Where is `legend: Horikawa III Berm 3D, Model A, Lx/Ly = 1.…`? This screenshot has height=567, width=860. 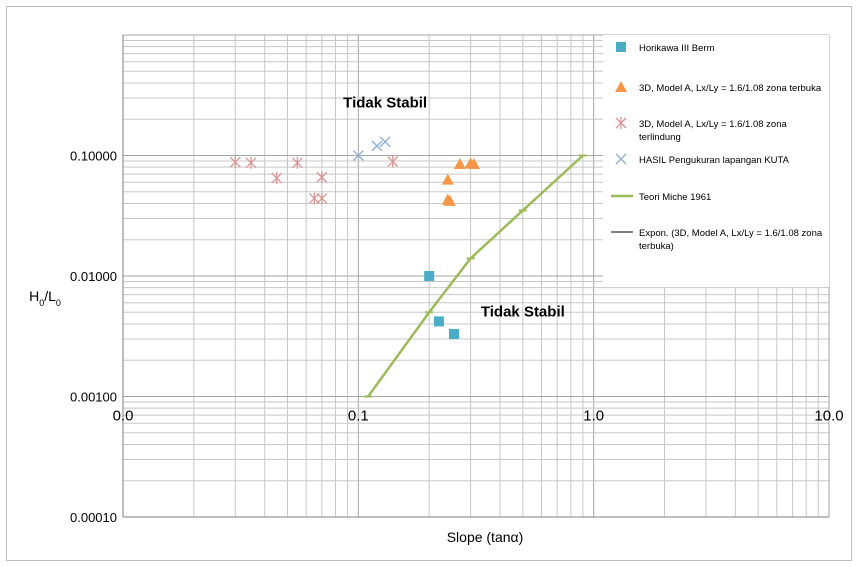
legend: Horikawa III Berm 3D, Model A, Lx/Ly = 1.… is located at coordinates (716, 161).